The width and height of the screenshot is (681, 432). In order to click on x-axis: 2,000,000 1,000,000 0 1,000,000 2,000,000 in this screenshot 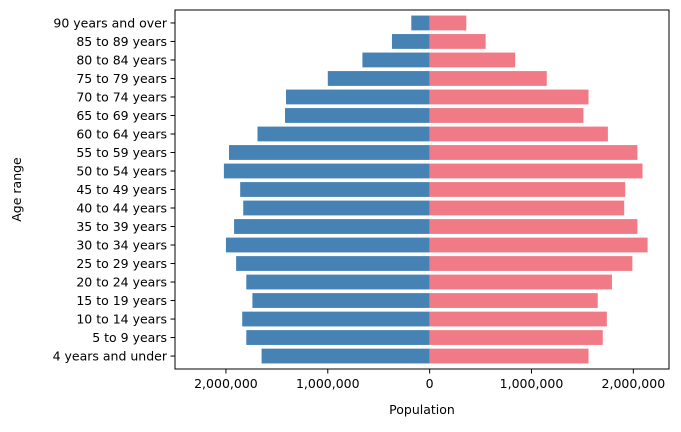, I will do `click(429, 380)`.